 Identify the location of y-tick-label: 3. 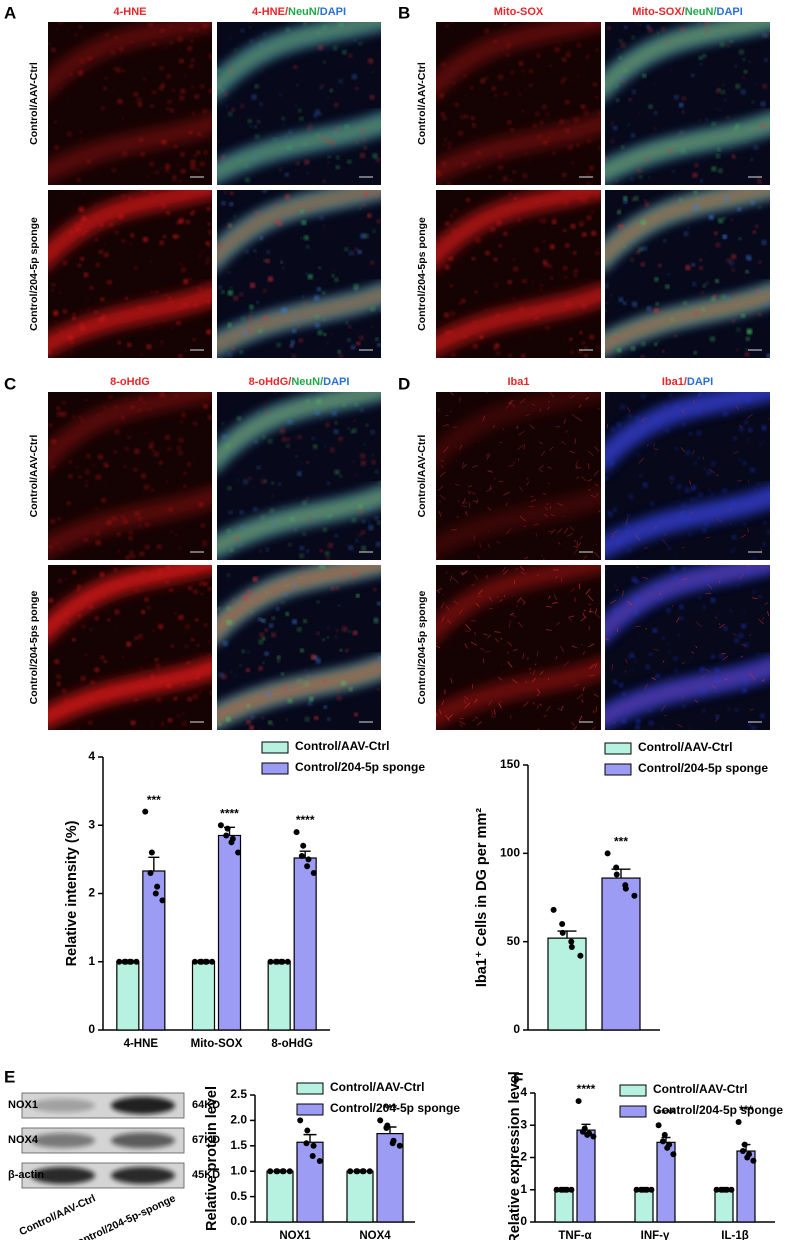
(523, 1124).